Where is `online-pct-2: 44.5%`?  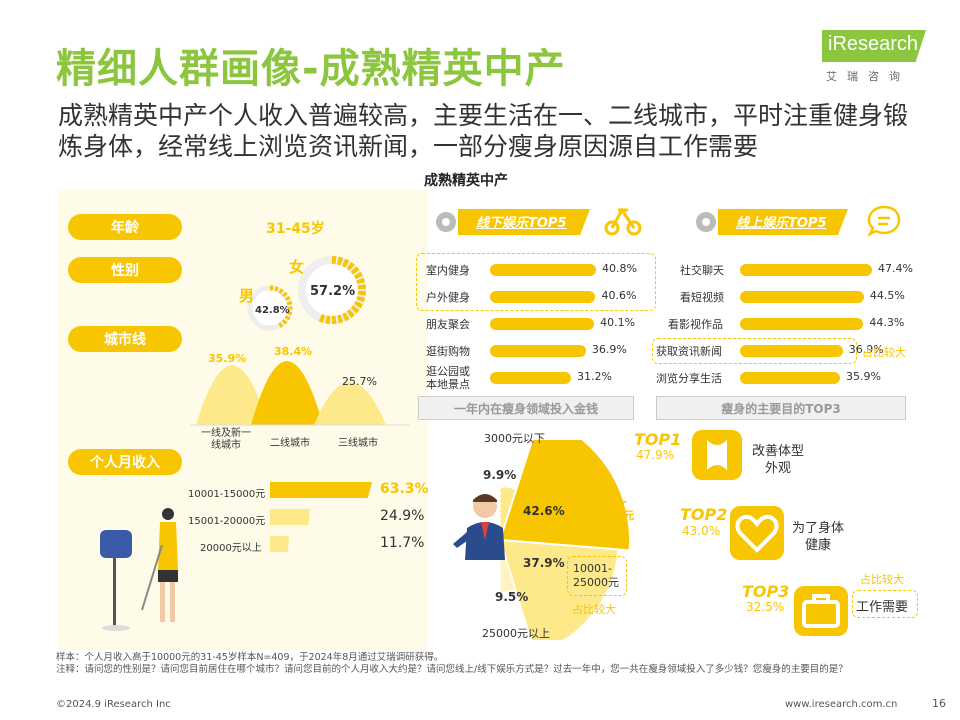 online-pct-2: 44.5% is located at coordinates (887, 295).